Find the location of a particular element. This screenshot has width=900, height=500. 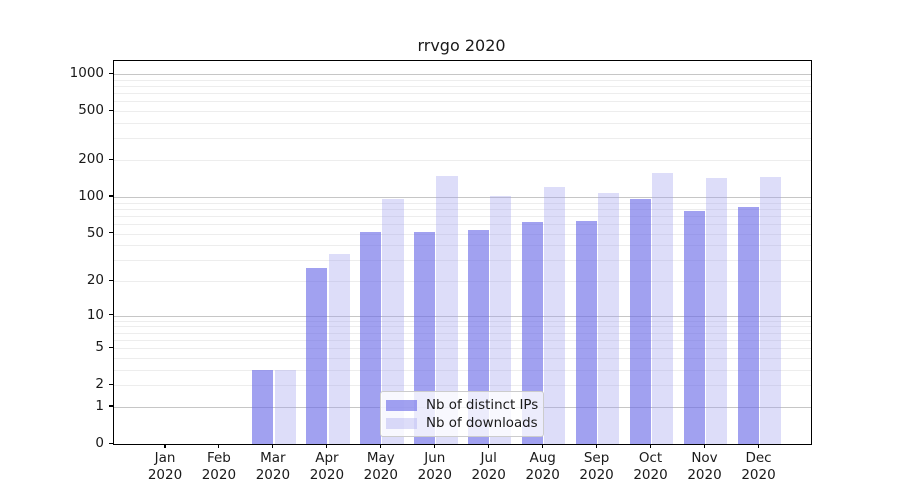

x-tick-dec is located at coordinates (758, 446).